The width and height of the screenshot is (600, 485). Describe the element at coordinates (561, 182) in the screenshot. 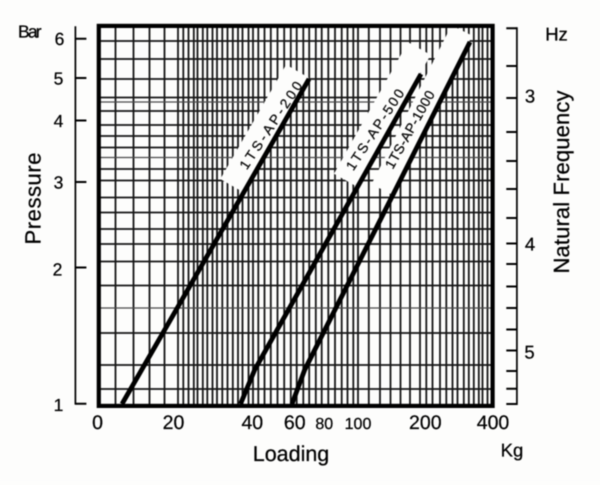

I see `svg-text: Natural Frequency` at that location.